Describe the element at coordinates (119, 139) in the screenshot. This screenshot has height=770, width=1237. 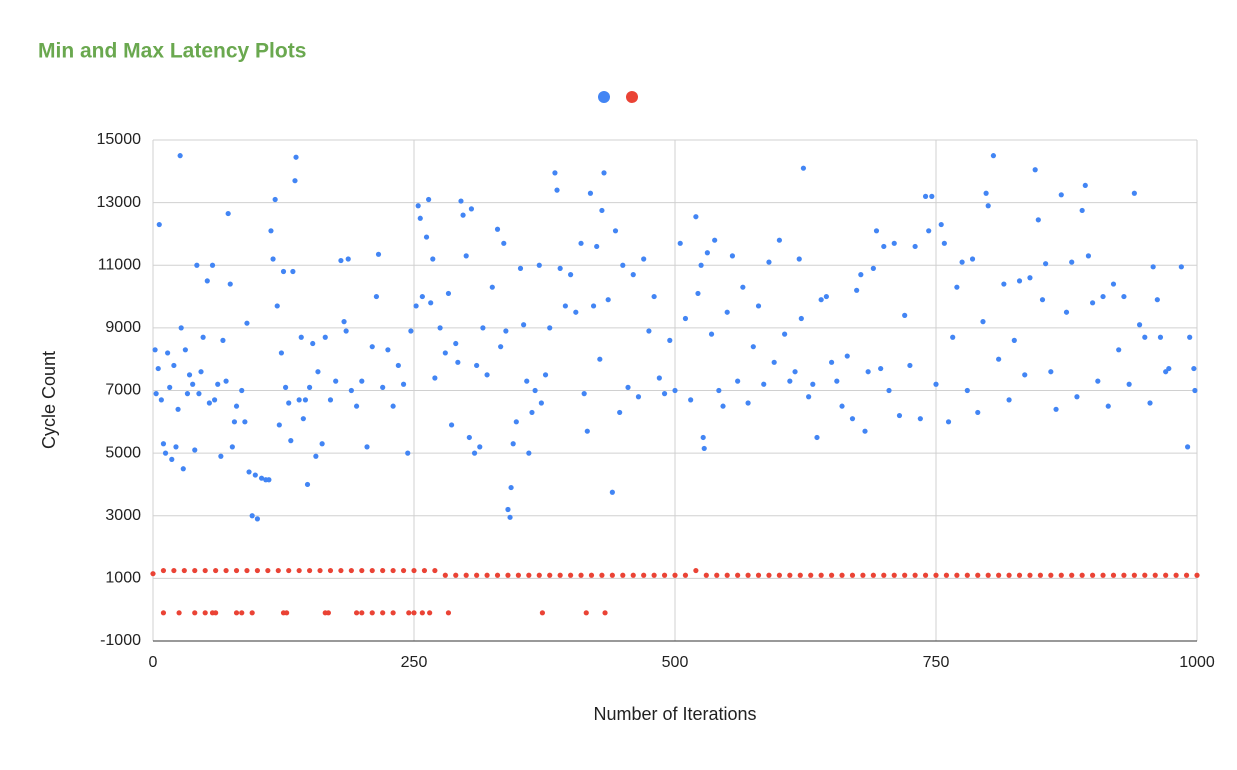
I see `y-tick-label: 15000` at that location.